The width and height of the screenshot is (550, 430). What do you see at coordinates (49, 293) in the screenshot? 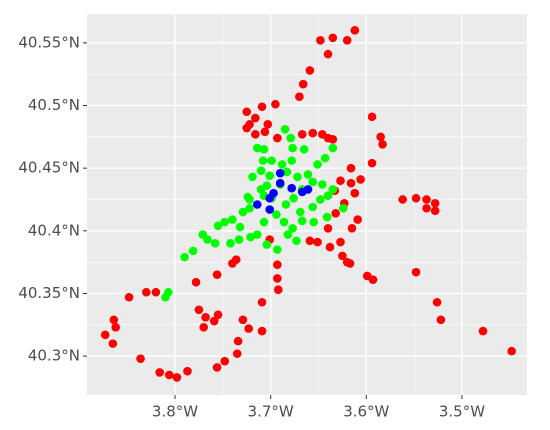
I see `y-tick-label: 40.35°N` at bounding box center [49, 293].